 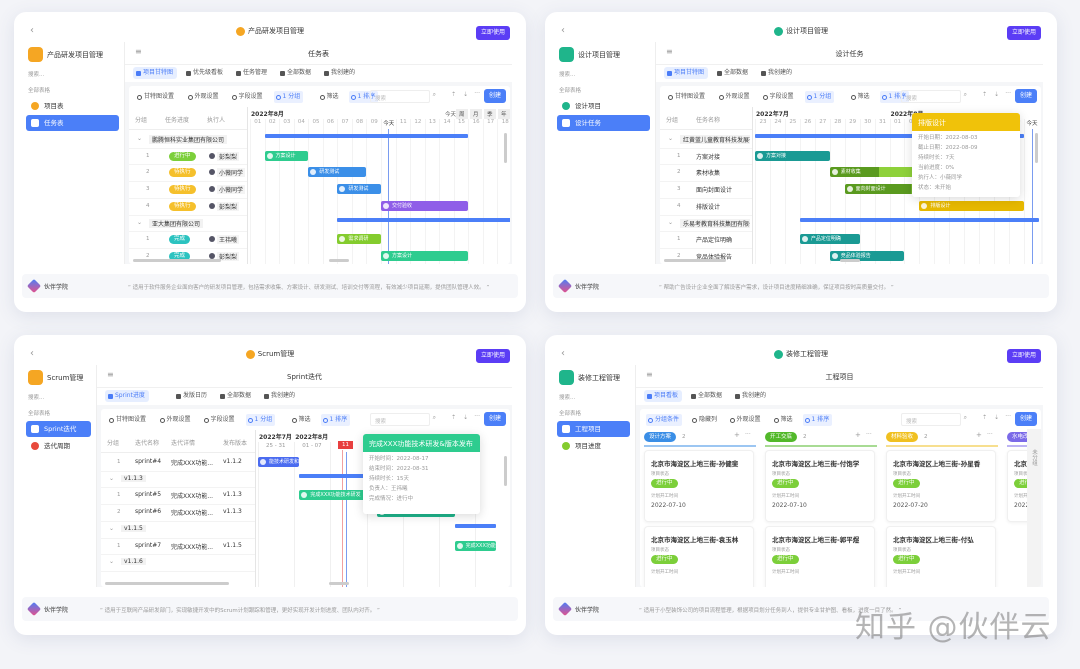 I want to click on task-bar: 需求调研, so click(x=359, y=239).